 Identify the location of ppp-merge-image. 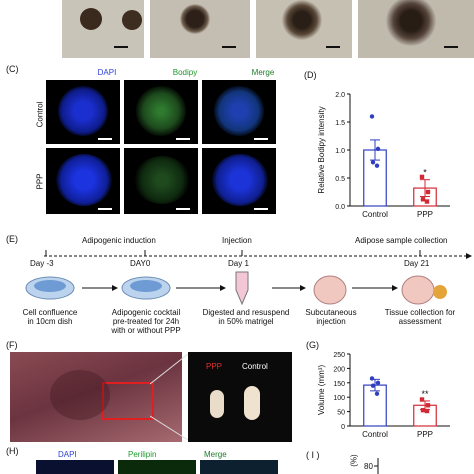
(239, 181).